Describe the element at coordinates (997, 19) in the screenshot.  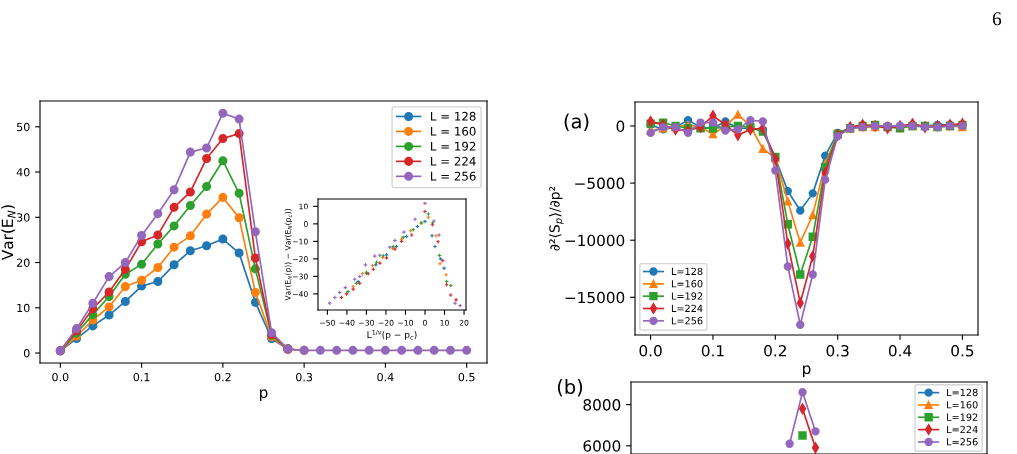
I see `text: 6` at that location.